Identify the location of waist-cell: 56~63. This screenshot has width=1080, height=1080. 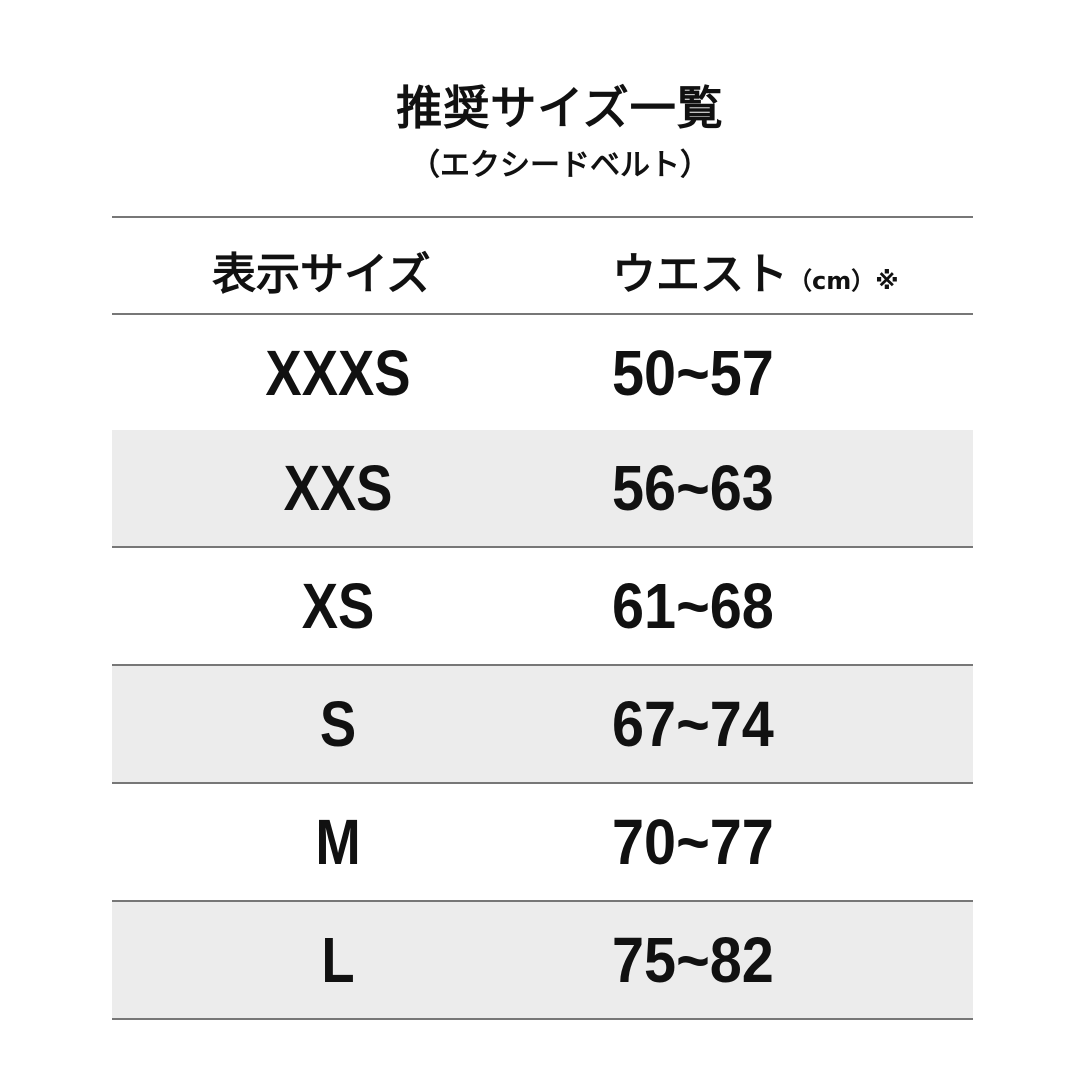
(693, 488).